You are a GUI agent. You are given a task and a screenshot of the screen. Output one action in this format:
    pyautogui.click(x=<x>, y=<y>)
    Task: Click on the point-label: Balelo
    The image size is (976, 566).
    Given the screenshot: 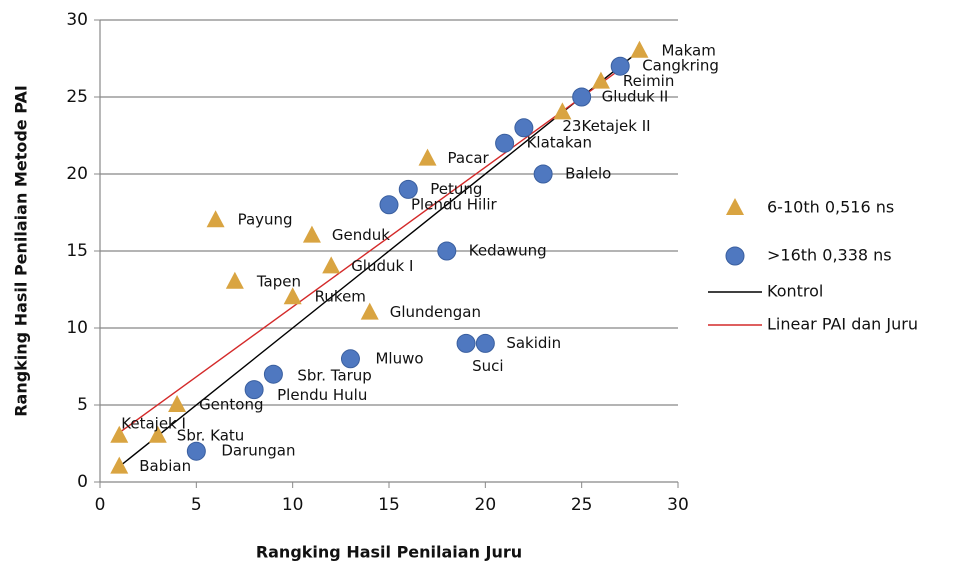 What is the action you would take?
    pyautogui.click(x=588, y=174)
    